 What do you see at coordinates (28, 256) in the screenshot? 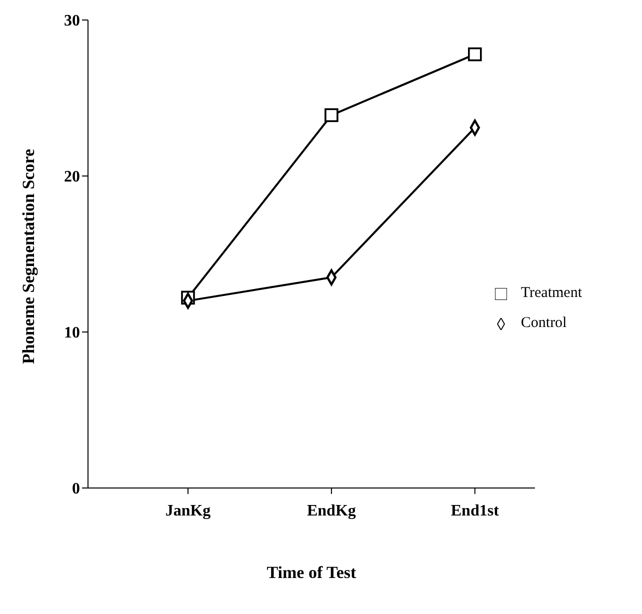
I see `y-axis-title: Phoneme Segmentation Score` at bounding box center [28, 256].